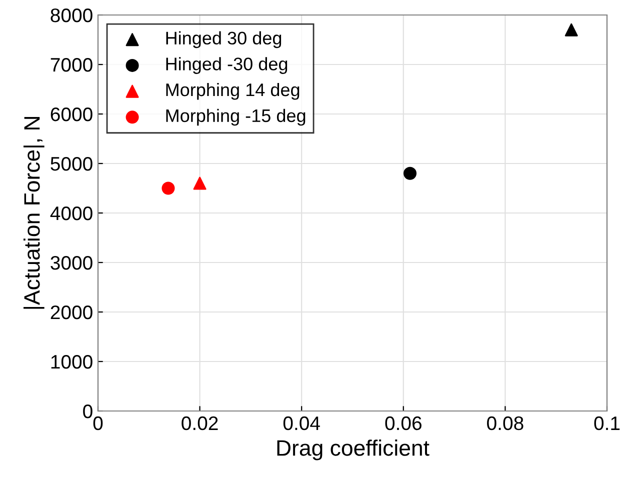 The height and width of the screenshot is (479, 624). What do you see at coordinates (71, 312) in the screenshot?
I see `y-tick-label: 2000` at bounding box center [71, 312].